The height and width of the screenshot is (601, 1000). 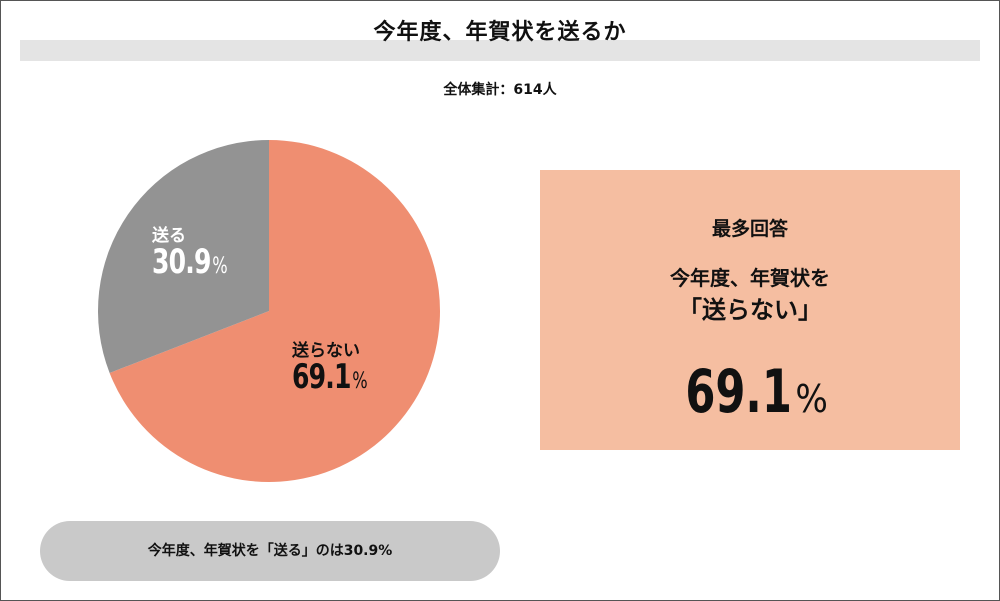 What do you see at coordinates (330, 377) in the screenshot?
I see `slice-value-not-send: 69.1%` at bounding box center [330, 377].